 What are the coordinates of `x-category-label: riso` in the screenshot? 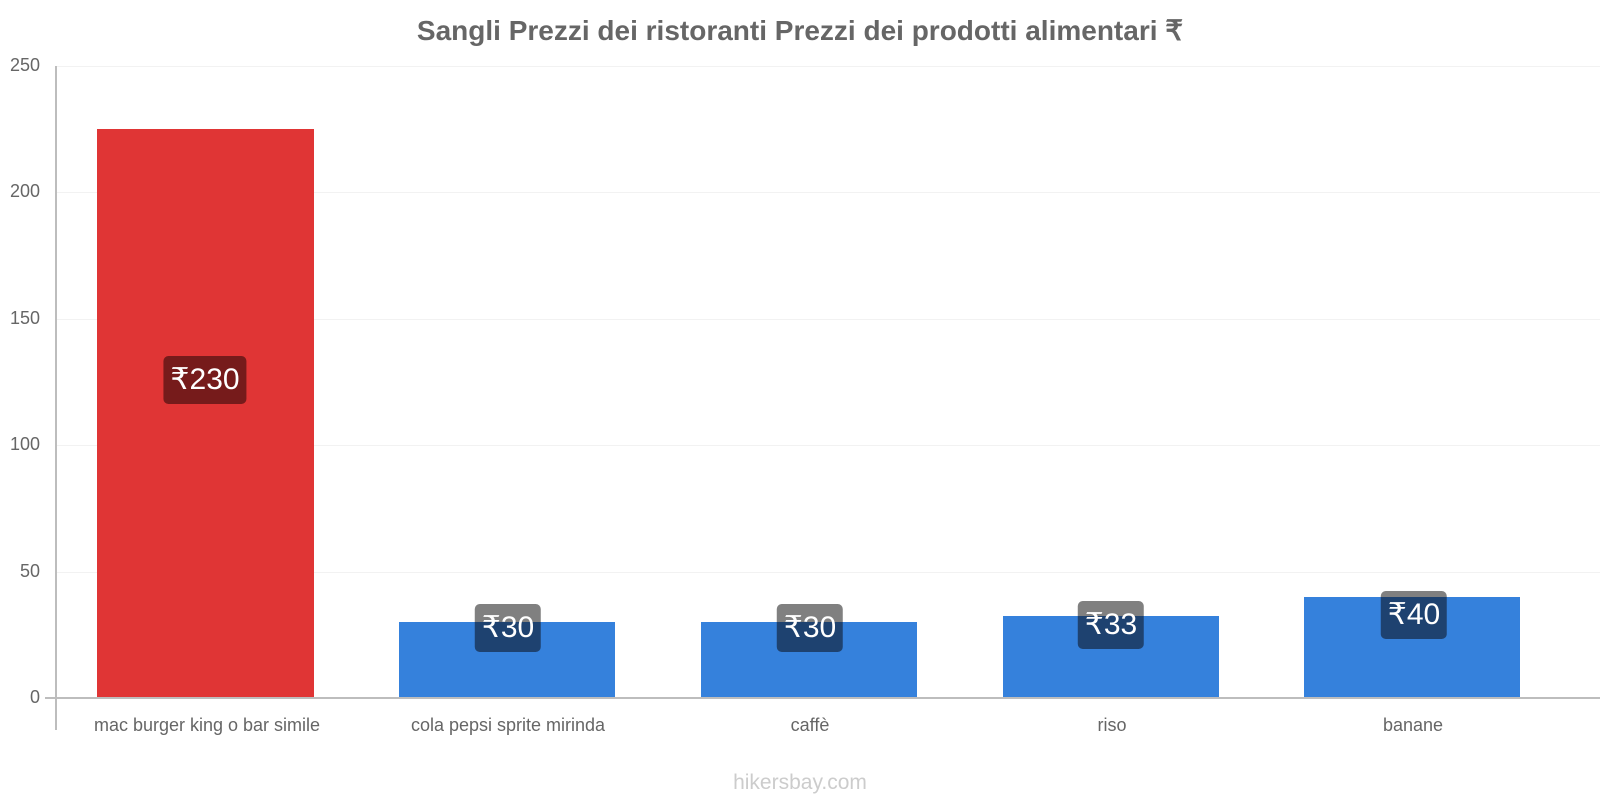 It's located at (1112, 725).